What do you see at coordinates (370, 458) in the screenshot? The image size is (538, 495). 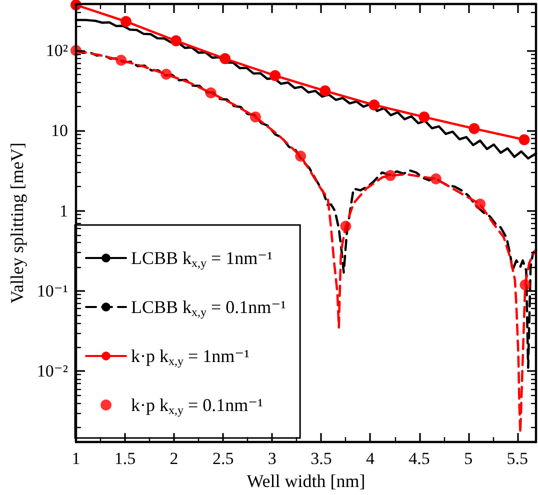 I see `x-tick-label: 4` at bounding box center [370, 458].